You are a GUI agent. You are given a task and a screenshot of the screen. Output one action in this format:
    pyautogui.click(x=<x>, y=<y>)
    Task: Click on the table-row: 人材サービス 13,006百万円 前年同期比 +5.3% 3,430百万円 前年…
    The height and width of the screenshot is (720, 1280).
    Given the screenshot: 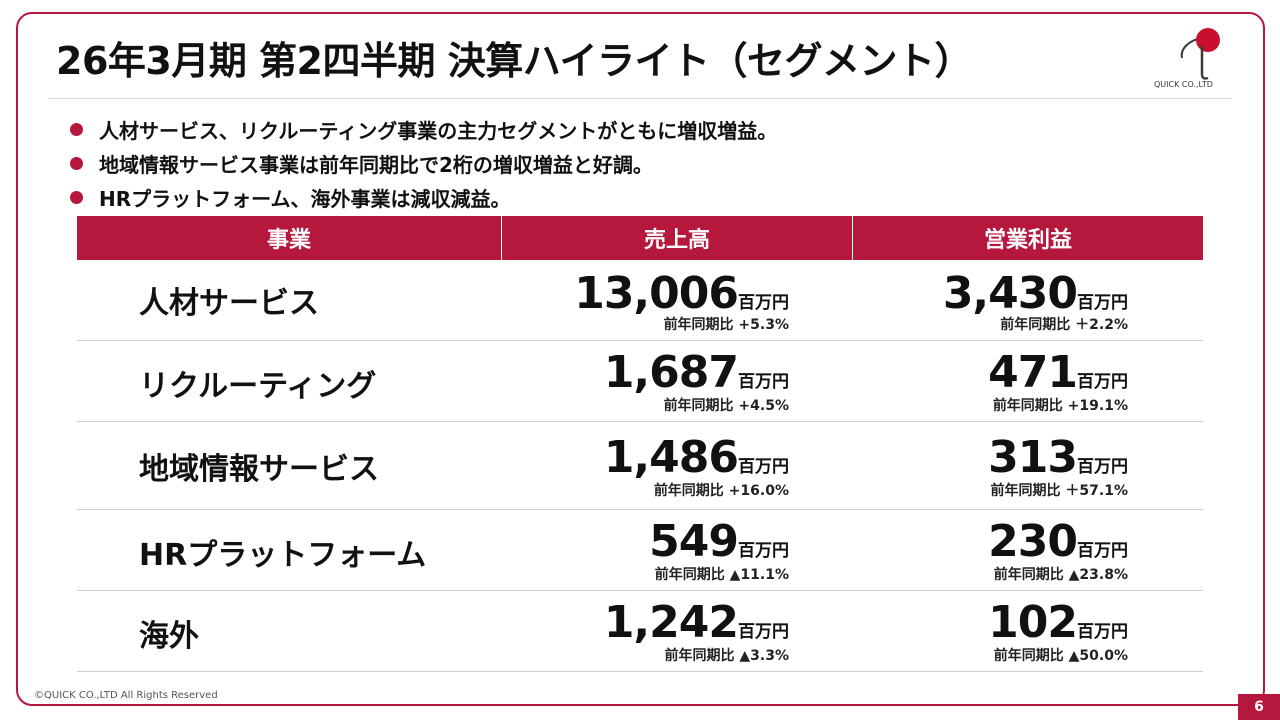 What is the action you would take?
    pyautogui.click(x=640, y=300)
    